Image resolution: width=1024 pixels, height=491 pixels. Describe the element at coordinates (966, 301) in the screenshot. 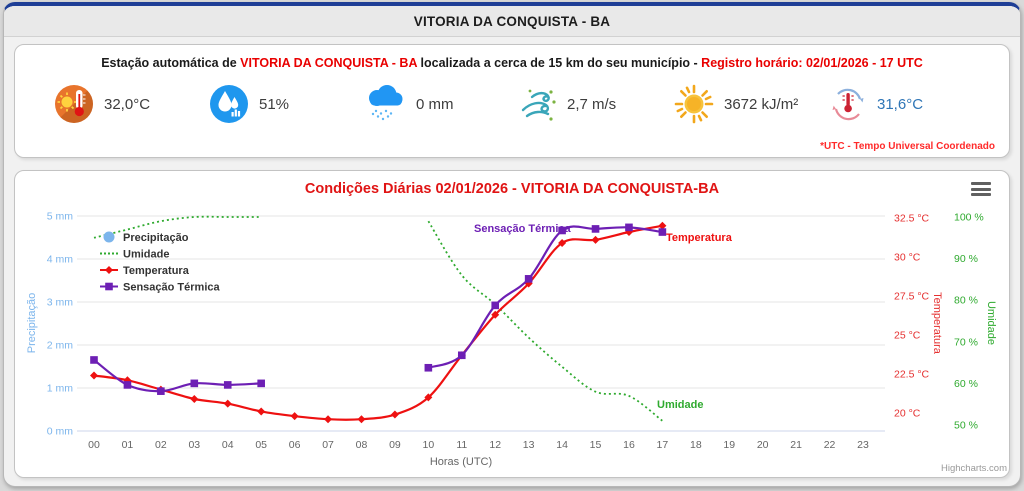

I see `axis-tick-pct: 80 %` at that location.